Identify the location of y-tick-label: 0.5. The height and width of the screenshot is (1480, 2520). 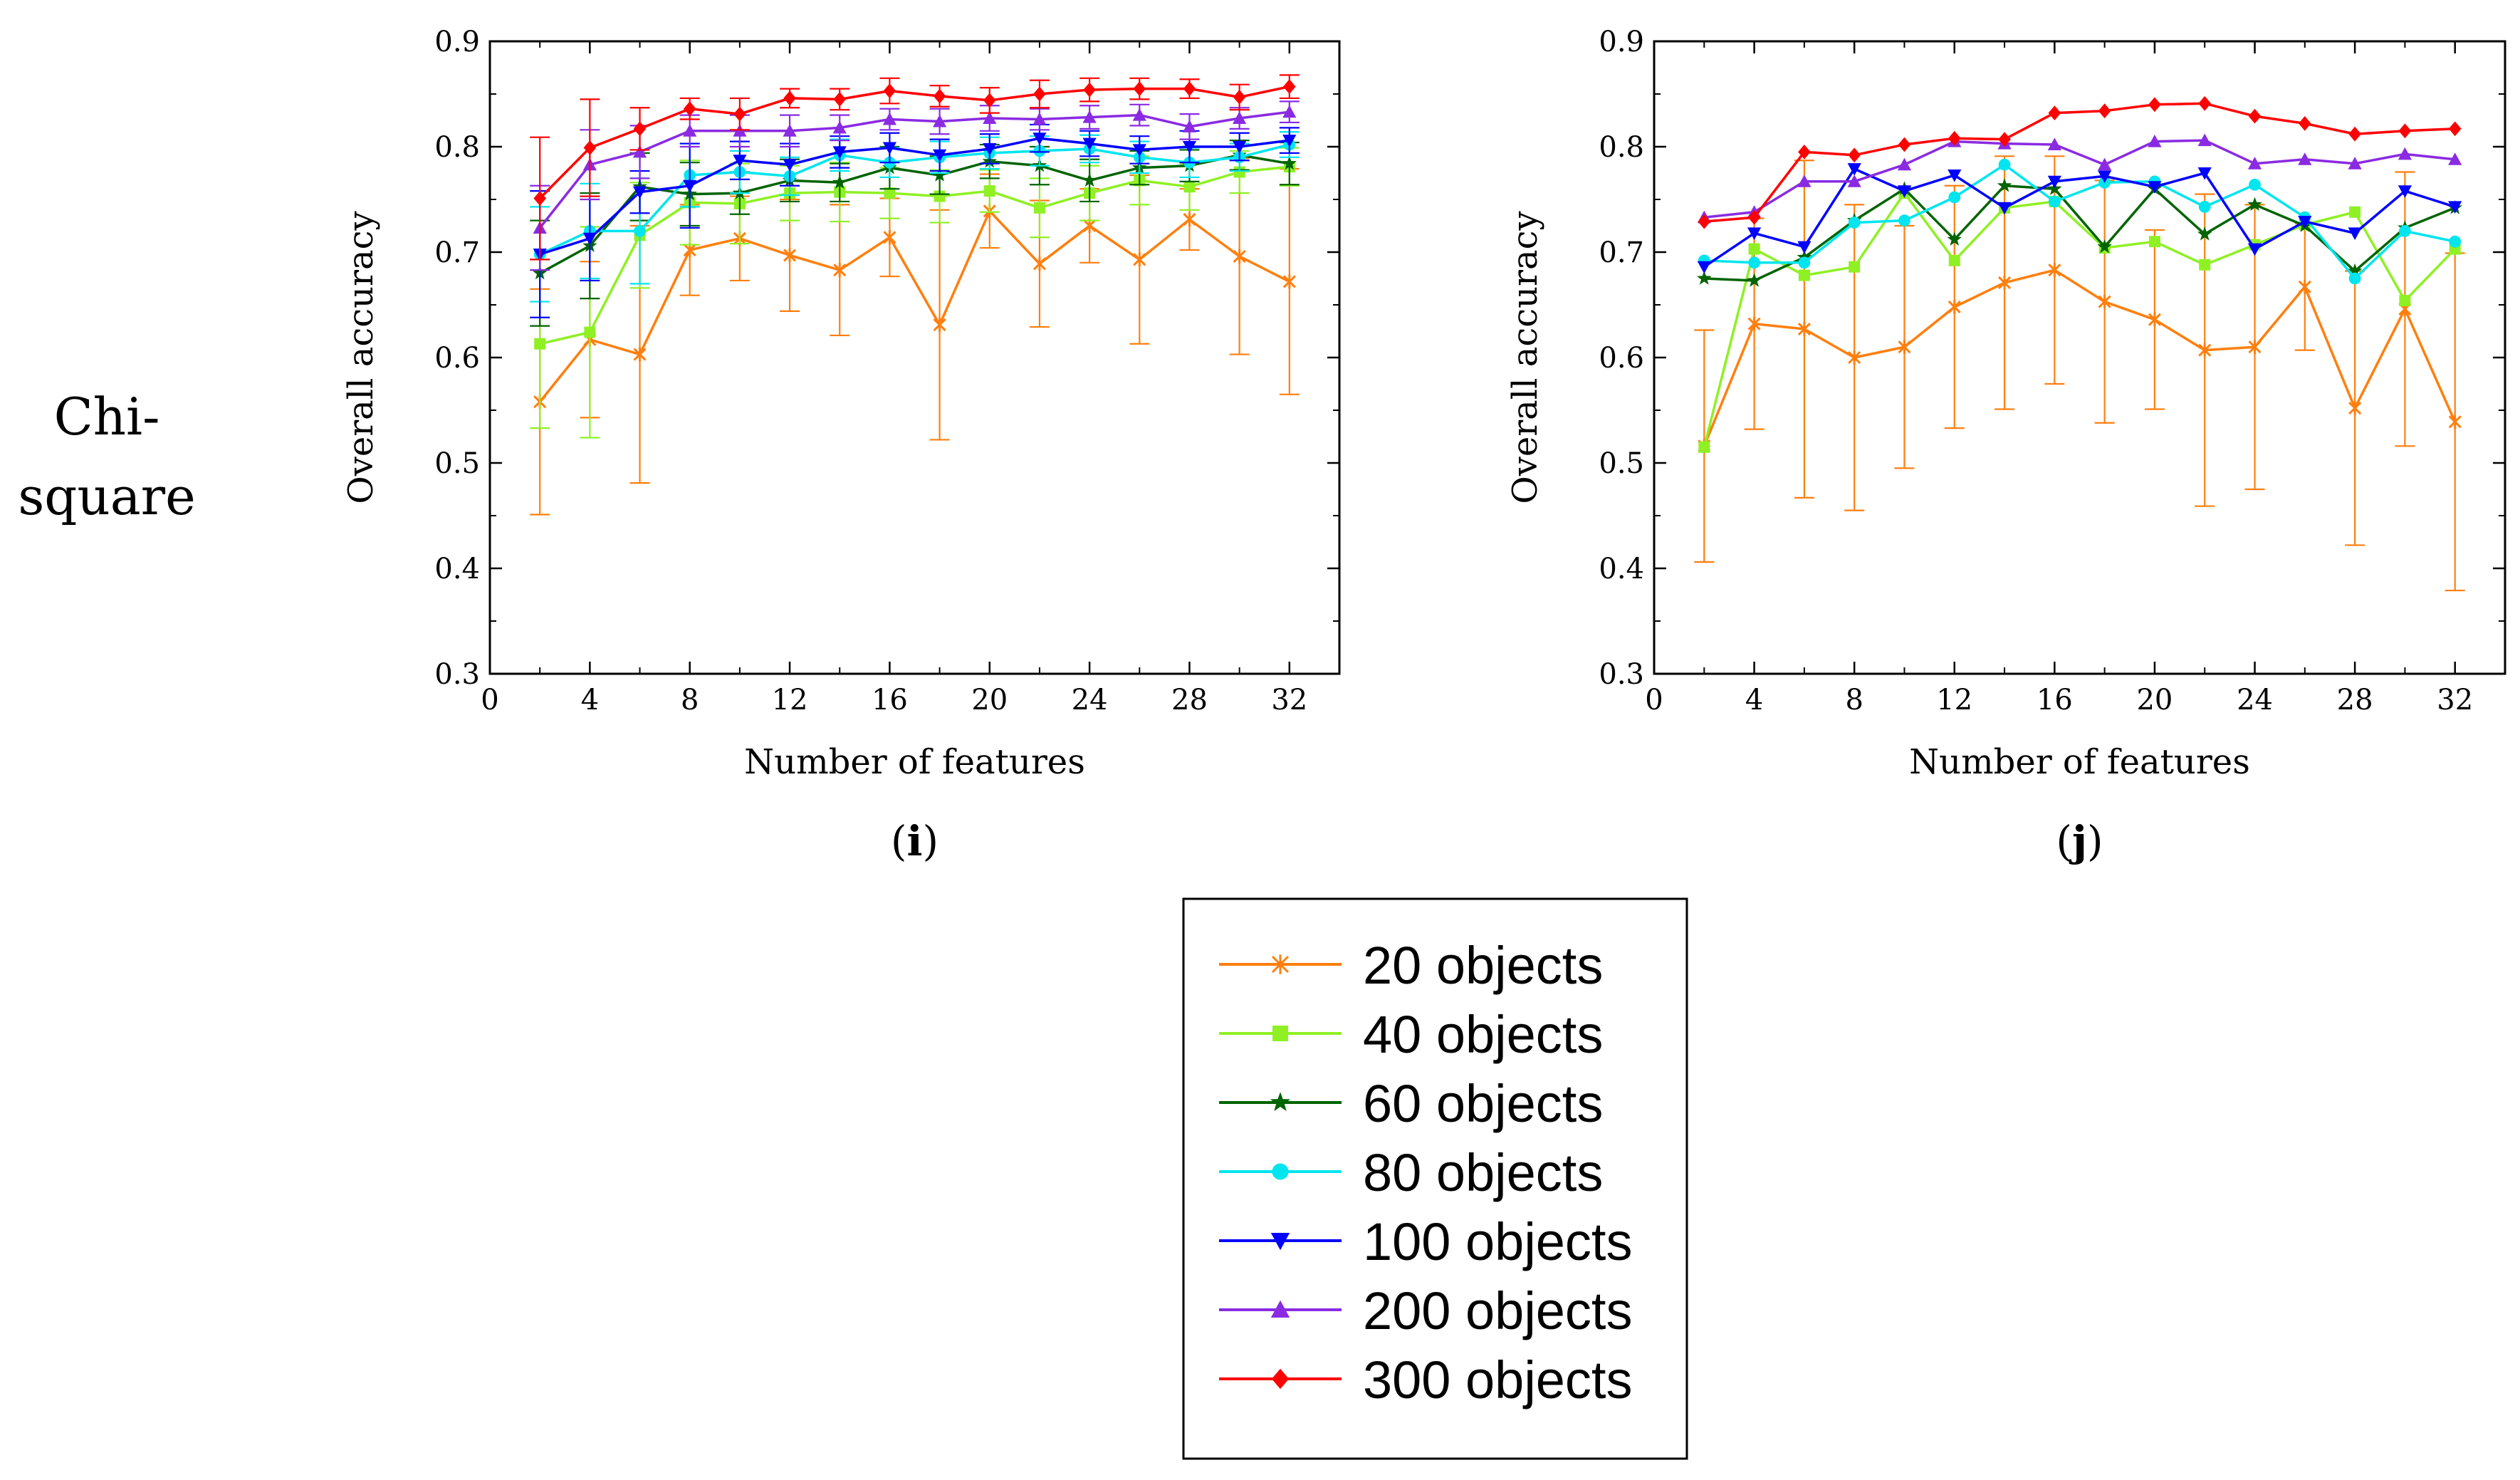
(457, 464).